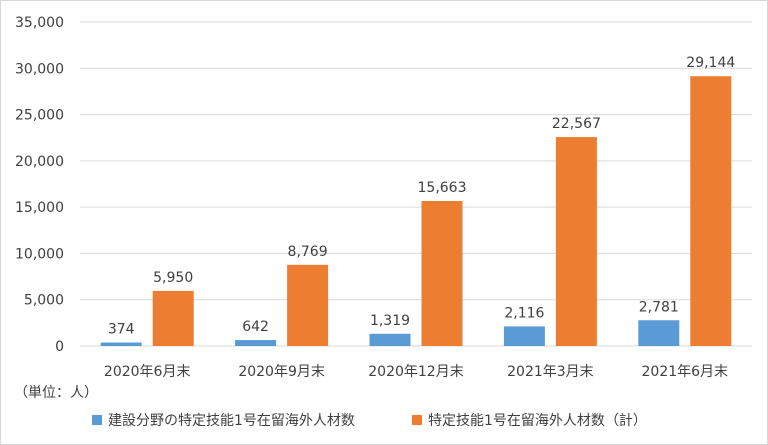  I want to click on x-category-label: 2020年12月末, so click(415, 372).